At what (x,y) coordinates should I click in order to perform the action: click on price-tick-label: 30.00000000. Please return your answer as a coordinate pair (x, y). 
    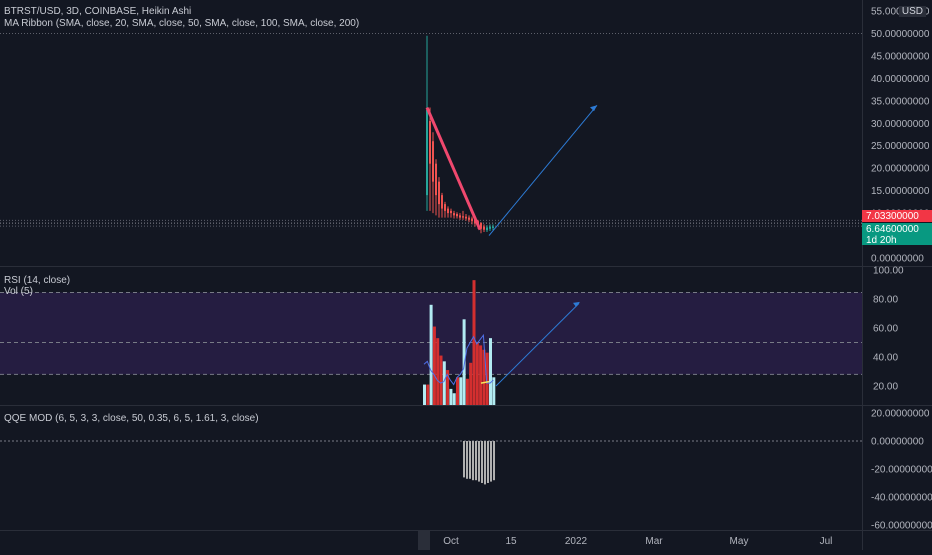
    Looking at the image, I should click on (900, 124).